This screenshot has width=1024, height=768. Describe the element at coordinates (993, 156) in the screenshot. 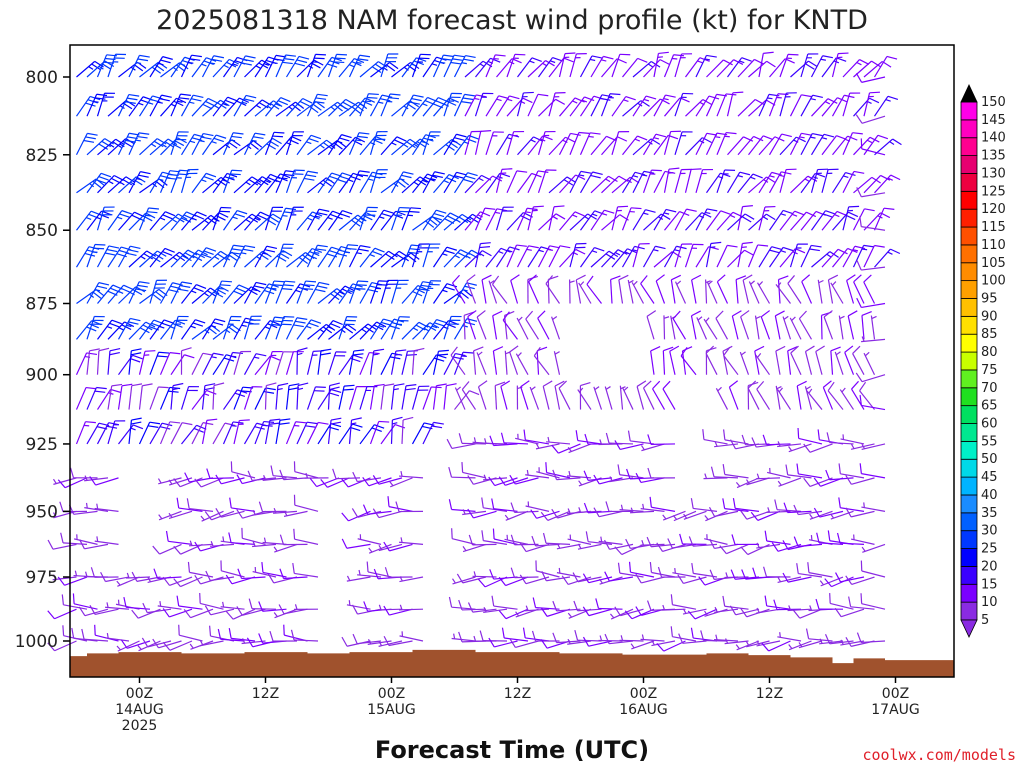

I see `colorbar-label: 135` at that location.